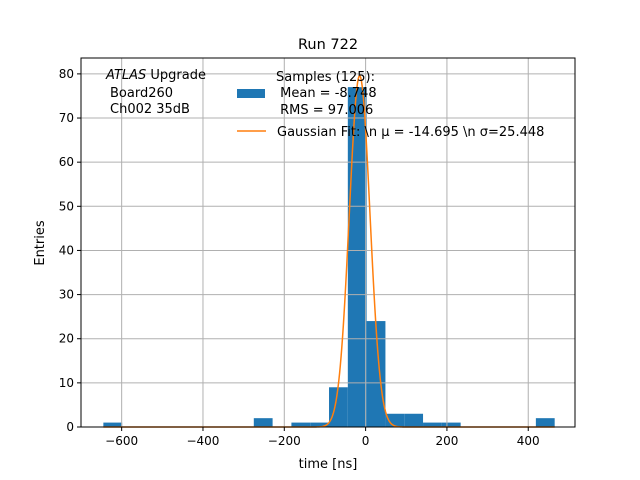  What do you see at coordinates (366, 441) in the screenshot?
I see `x-tick-label: 0` at bounding box center [366, 441].